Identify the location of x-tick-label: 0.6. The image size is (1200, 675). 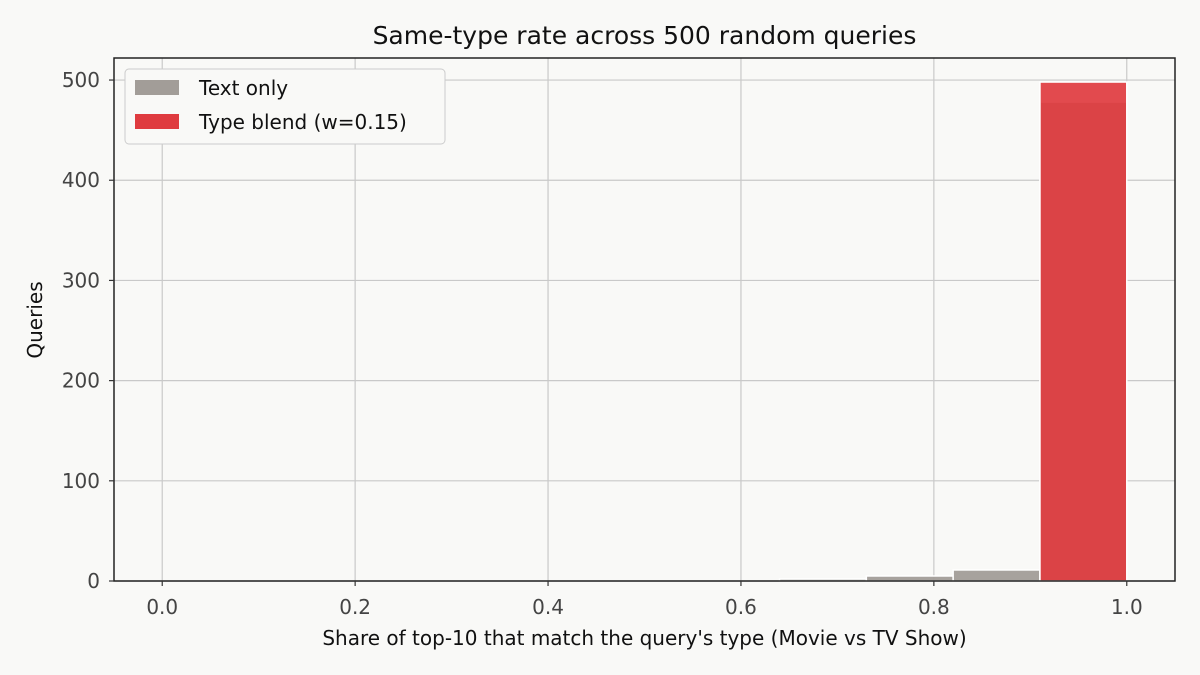
(741, 607).